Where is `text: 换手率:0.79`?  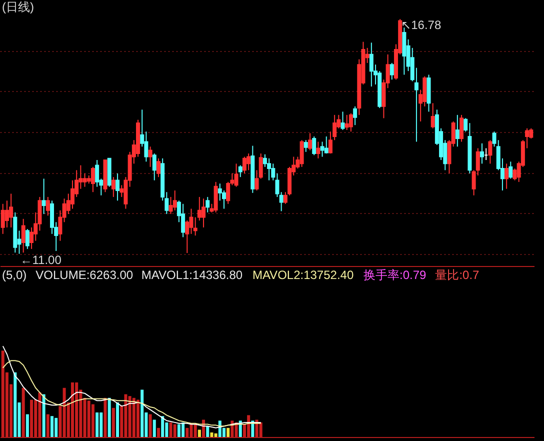
text: 换手率:0.79 is located at coordinates (395, 275).